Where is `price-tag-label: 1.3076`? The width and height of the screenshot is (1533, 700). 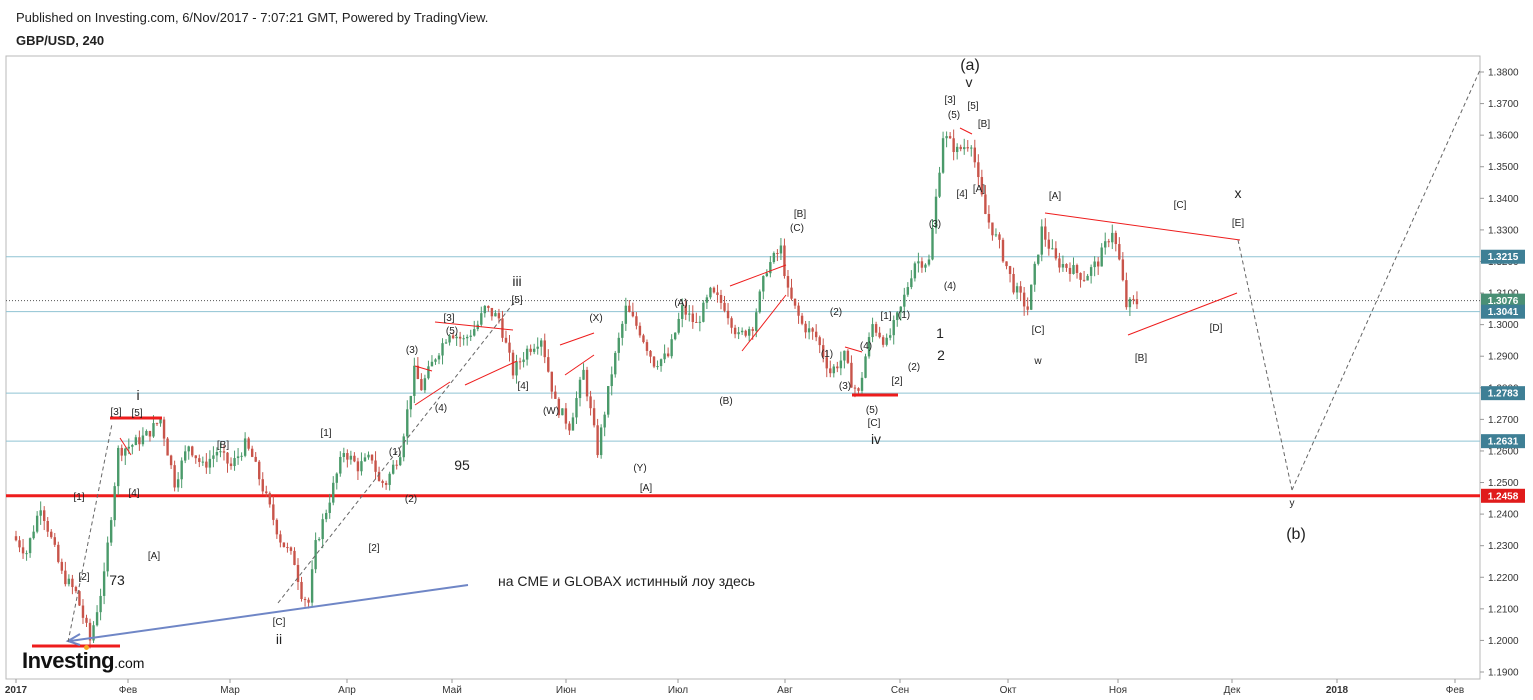
price-tag-label: 1.3076 is located at coordinates (1503, 301).